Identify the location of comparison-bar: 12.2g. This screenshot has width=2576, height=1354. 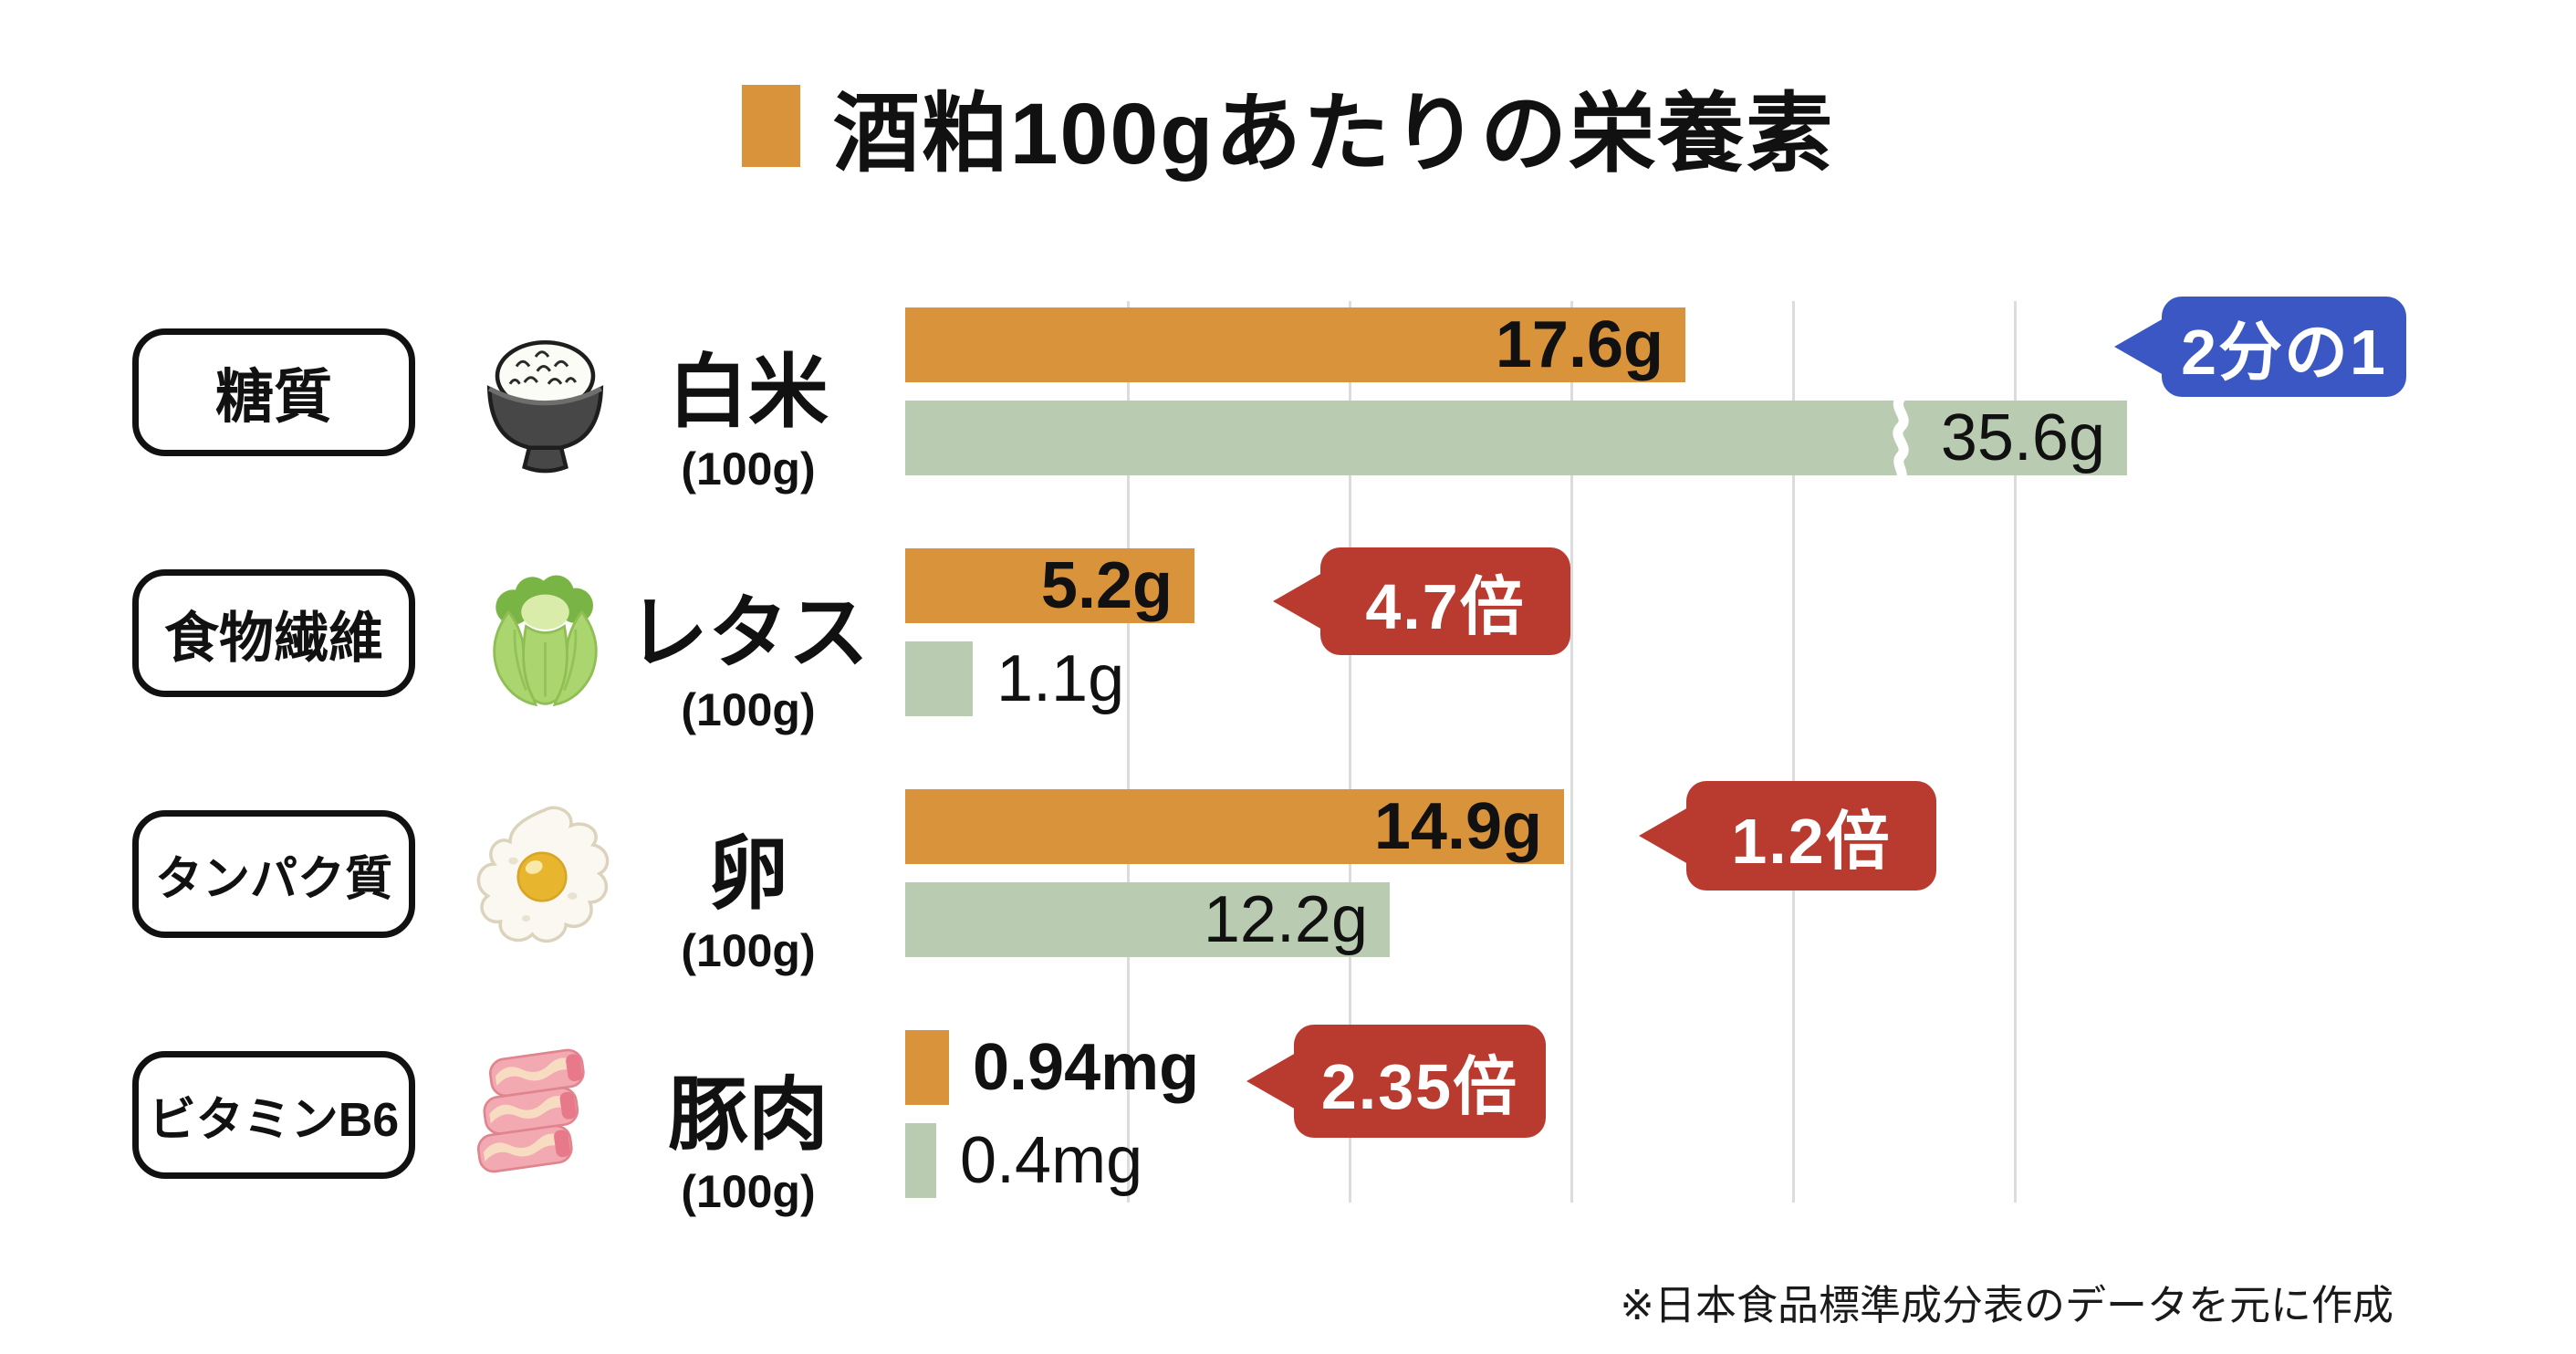
(1147, 919).